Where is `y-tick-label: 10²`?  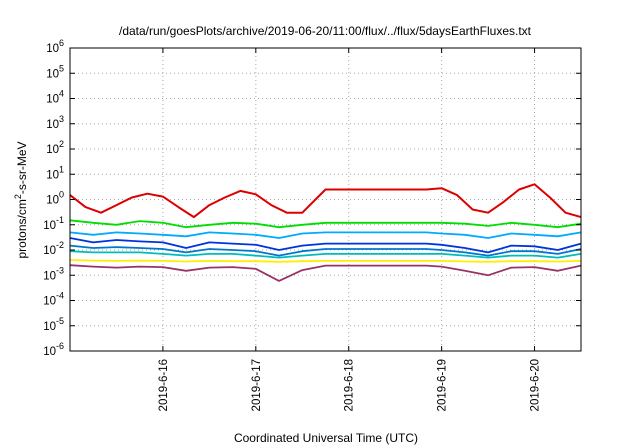 y-tick-label: 10² is located at coordinates (55, 147).